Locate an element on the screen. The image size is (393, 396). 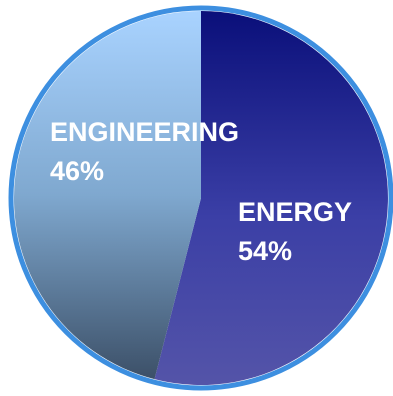
slice-label-energy-value: 54% is located at coordinates (265, 251).